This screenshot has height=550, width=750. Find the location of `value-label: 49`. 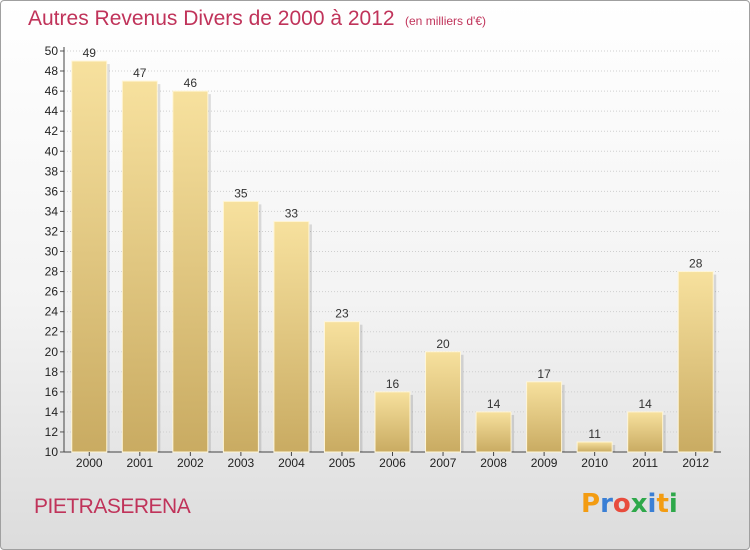

value-label: 49 is located at coordinates (90, 53).